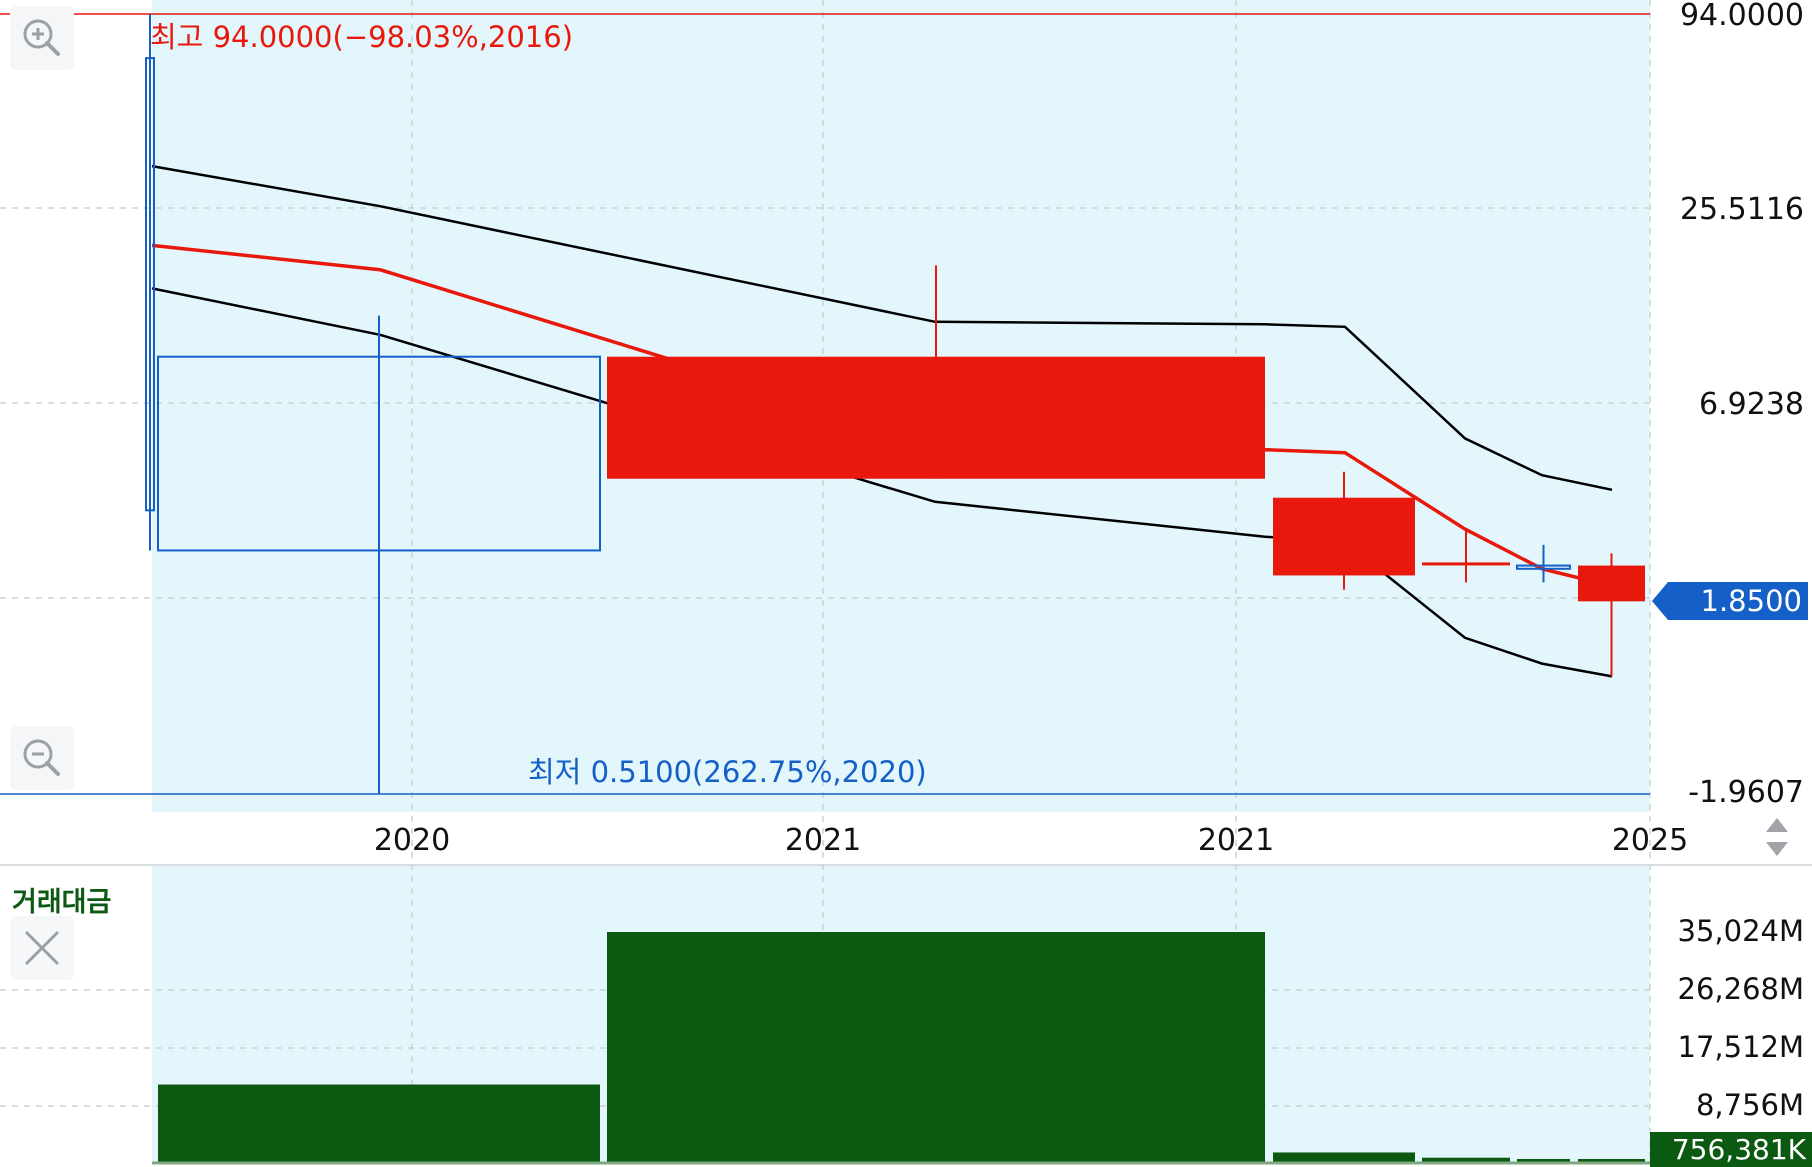  Describe the element at coordinates (361, 37) in the screenshot. I see `high-annotation: 최고 94.0000(−98.03%,2016)` at that location.